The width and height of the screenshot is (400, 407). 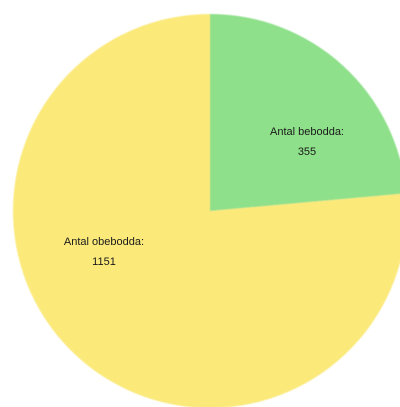 I want to click on pie-label-obebodda: Antal obebodda: 1151, so click(x=104, y=252).